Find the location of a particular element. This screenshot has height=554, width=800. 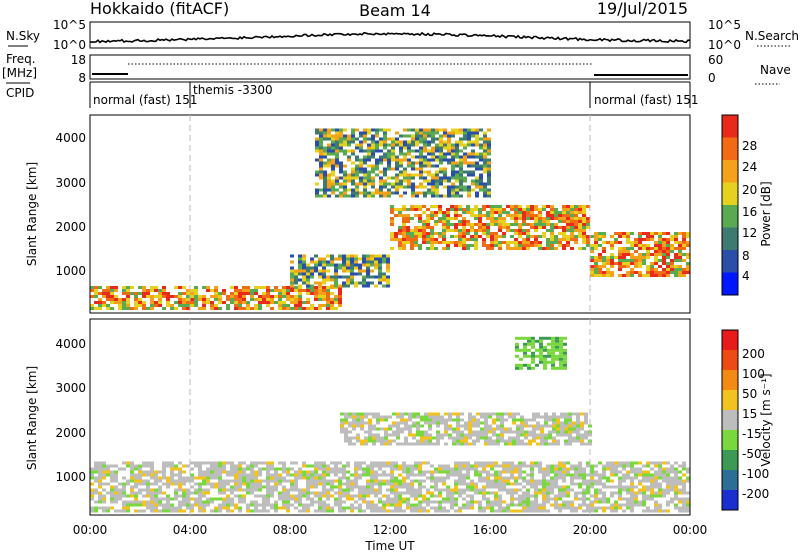

noise-left-tick-bottom: 10^0 is located at coordinates (69, 45).